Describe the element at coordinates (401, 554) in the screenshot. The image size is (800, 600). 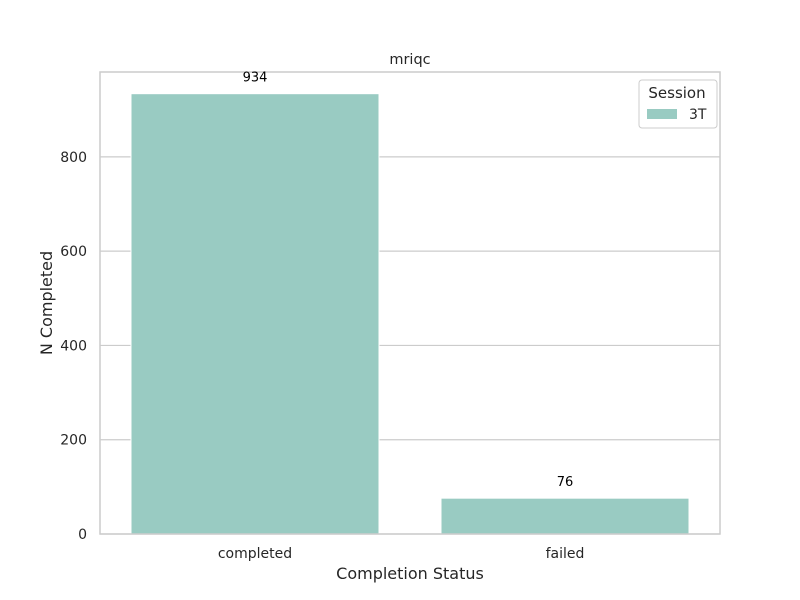
I see `x-tick-labels: completed failed` at that location.